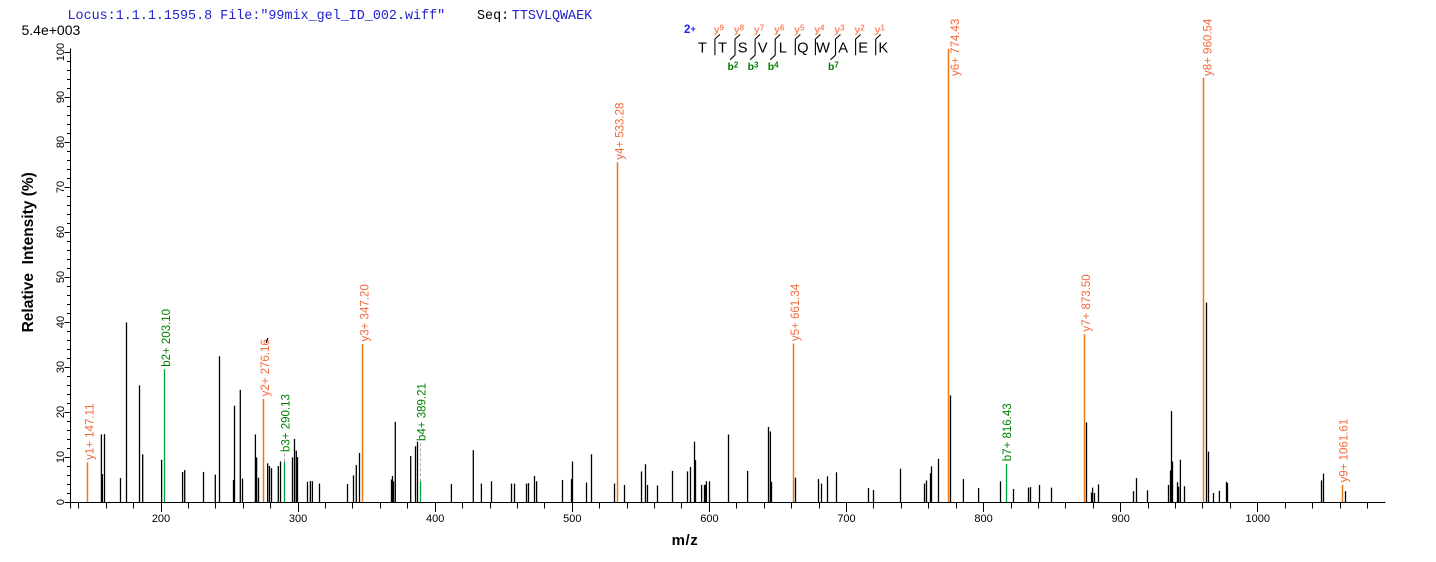  I want to click on svg-text: b7, so click(833, 67).